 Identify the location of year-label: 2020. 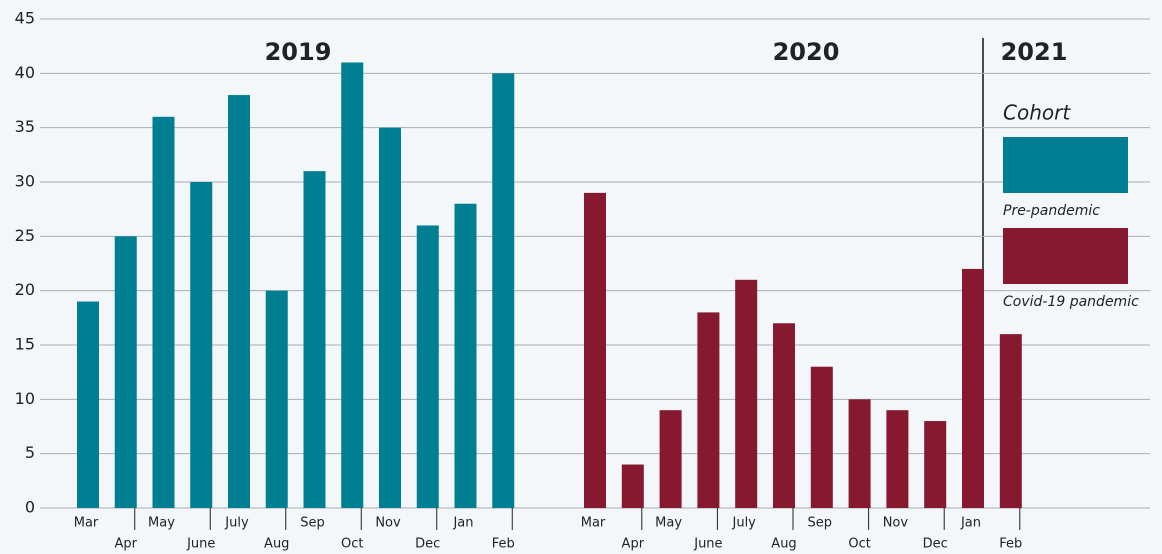
(806, 52).